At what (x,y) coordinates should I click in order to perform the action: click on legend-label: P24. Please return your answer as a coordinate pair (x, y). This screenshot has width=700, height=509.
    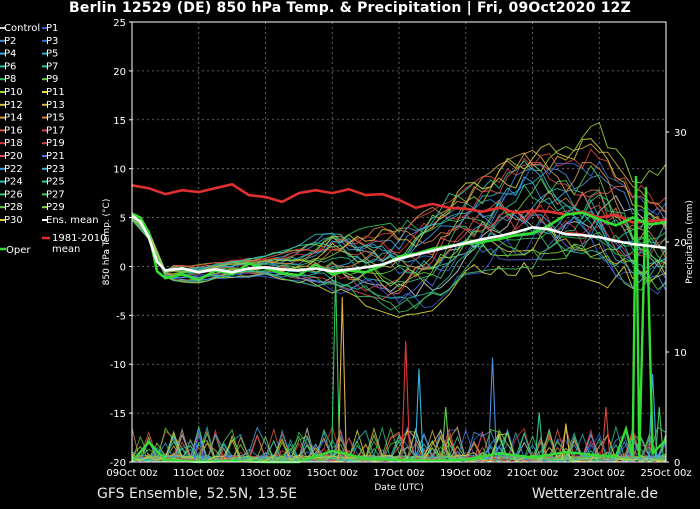
    Looking at the image, I should click on (13, 182).